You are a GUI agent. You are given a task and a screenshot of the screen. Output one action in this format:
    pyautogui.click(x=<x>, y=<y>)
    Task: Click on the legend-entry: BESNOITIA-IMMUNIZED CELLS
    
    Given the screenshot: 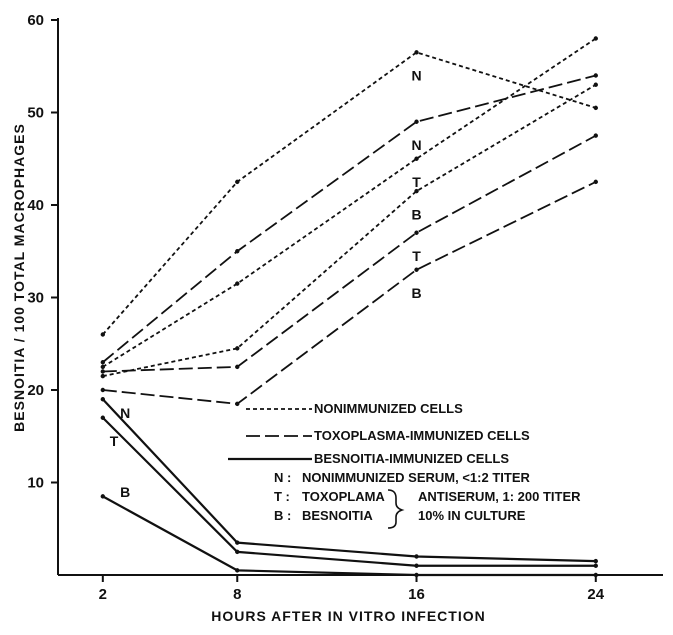 What is the action you would take?
    pyautogui.click(x=411, y=458)
    